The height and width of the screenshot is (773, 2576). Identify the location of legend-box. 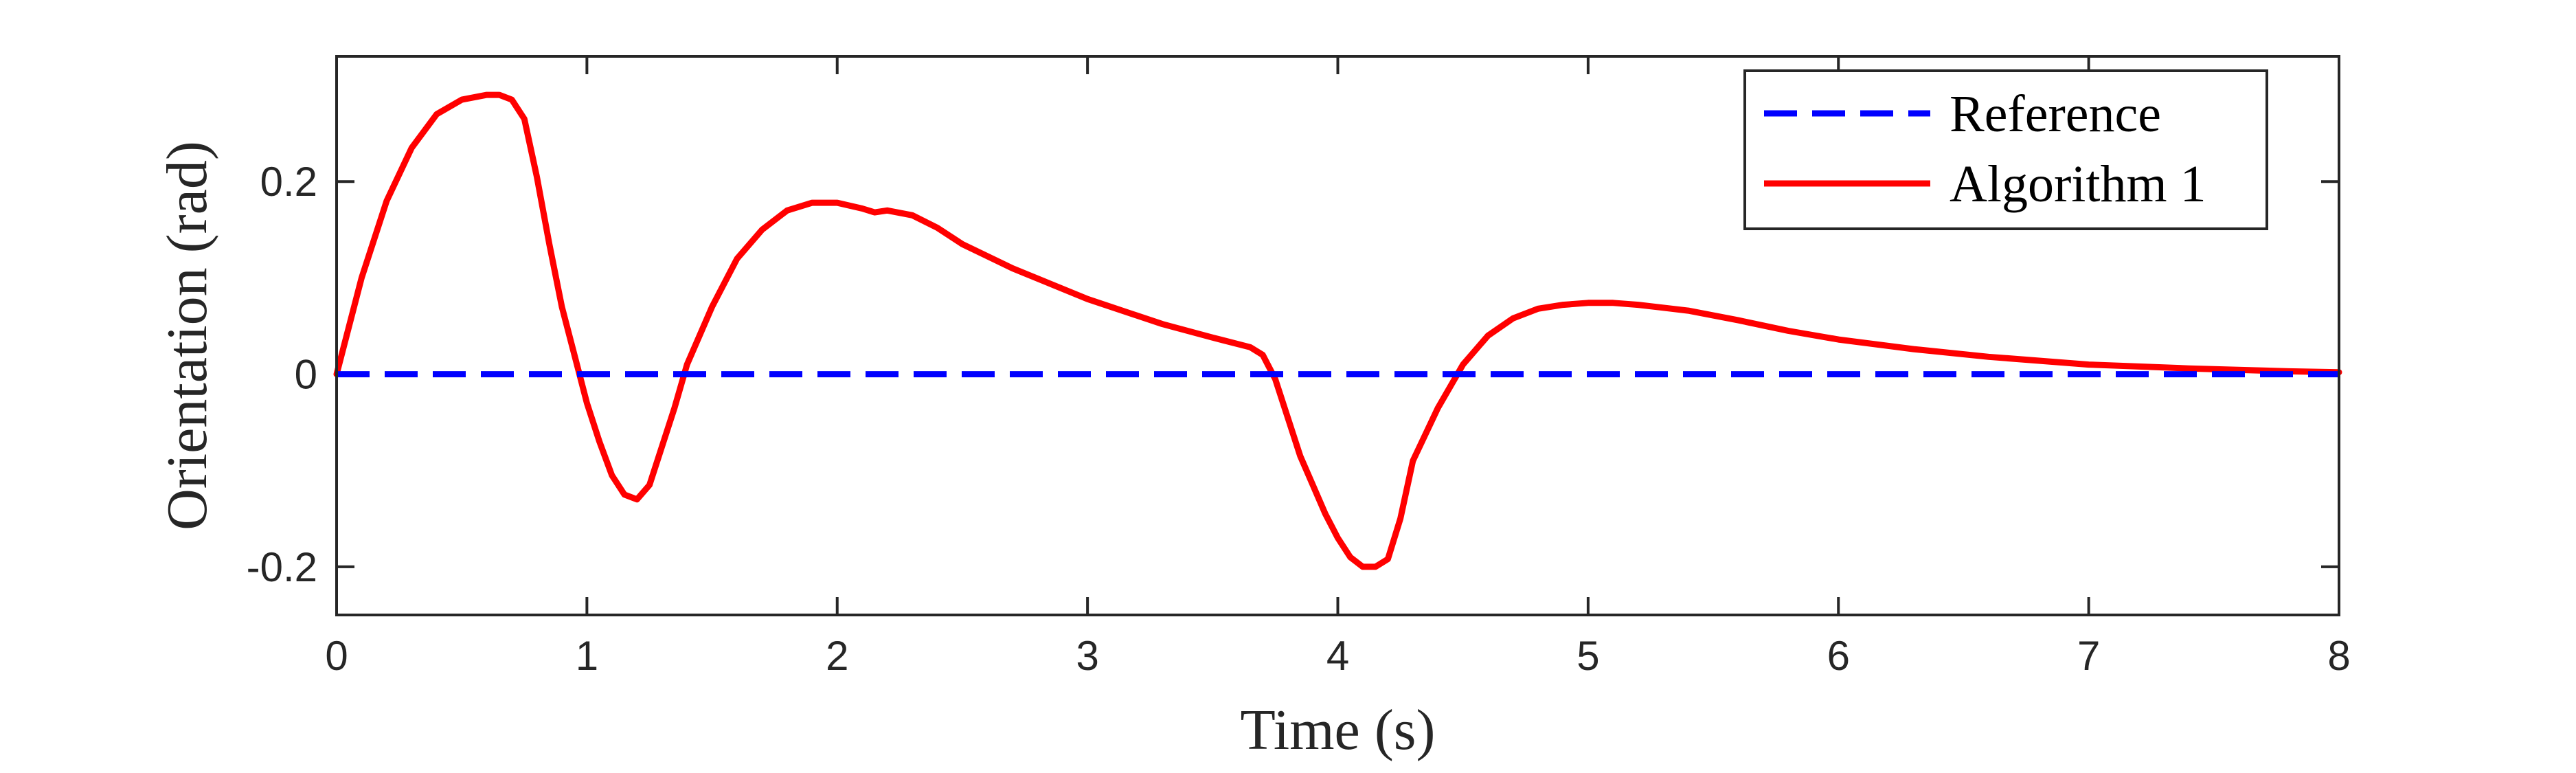
(2005, 149).